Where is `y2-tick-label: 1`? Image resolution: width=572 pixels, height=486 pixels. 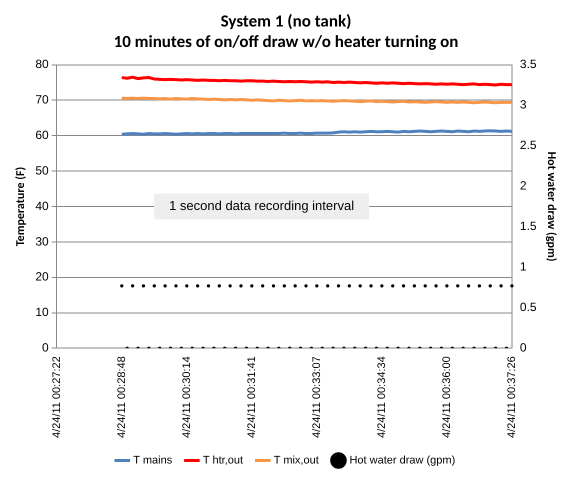
y2-tick-label: 1 is located at coordinates (523, 267).